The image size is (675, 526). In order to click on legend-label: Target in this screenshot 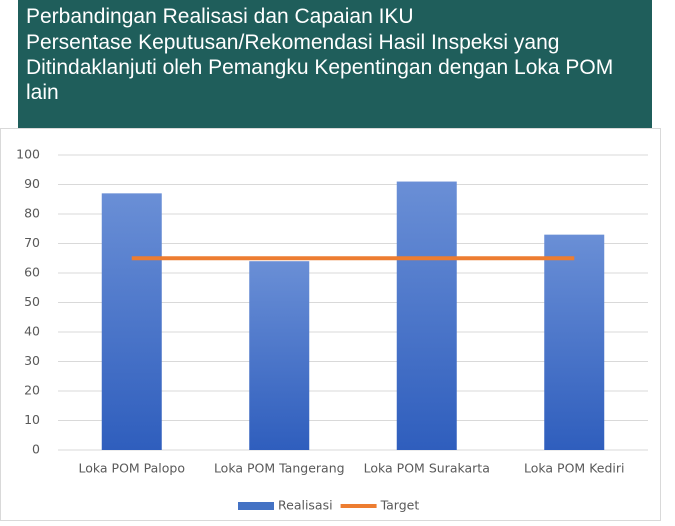, I will do `click(400, 505)`.